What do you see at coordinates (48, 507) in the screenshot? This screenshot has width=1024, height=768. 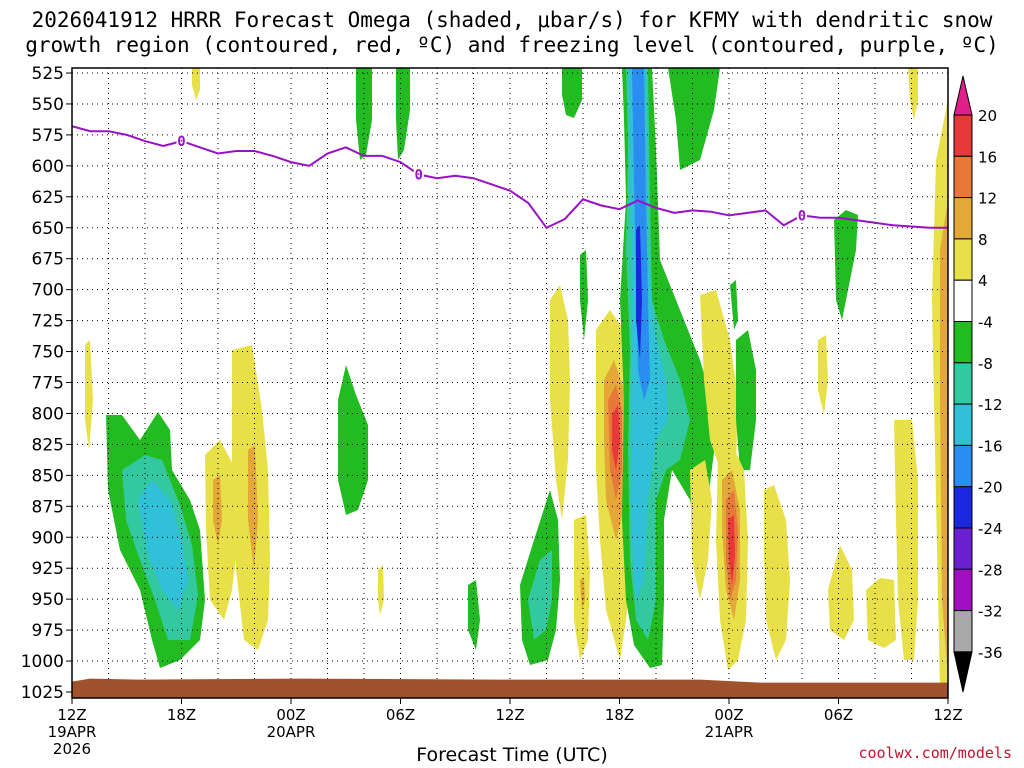 I see `y-tick-label-875: 875` at bounding box center [48, 507].